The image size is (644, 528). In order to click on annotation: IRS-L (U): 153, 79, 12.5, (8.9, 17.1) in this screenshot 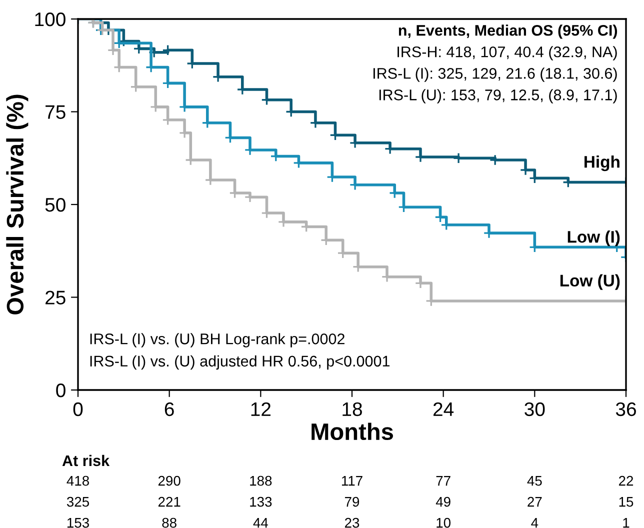, I will do `click(498, 96)`.